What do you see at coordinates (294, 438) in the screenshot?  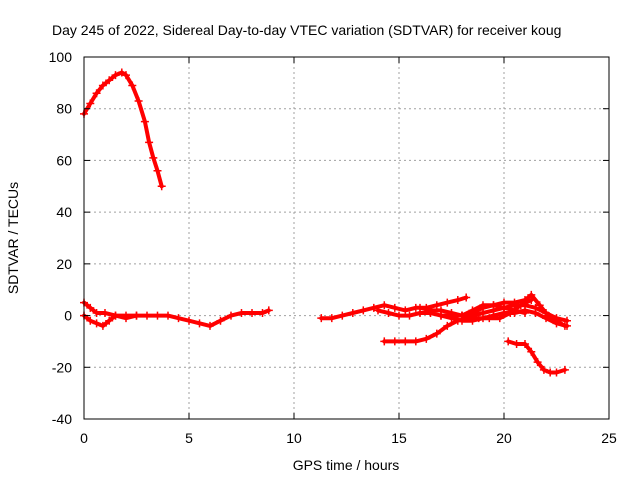 I see `x-tick-label: 10` at bounding box center [294, 438].